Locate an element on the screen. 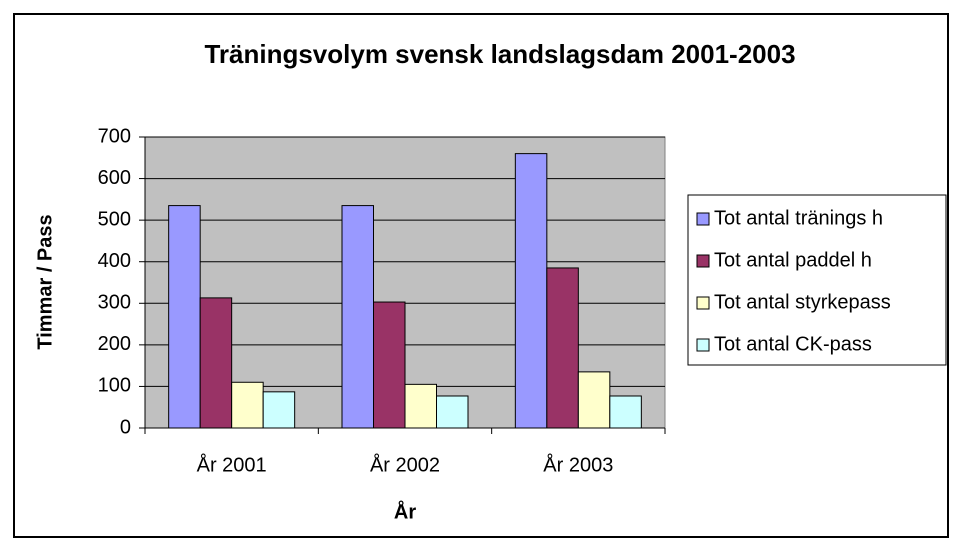 The height and width of the screenshot is (551, 962). x-tick-label: År 2003 is located at coordinates (578, 464).